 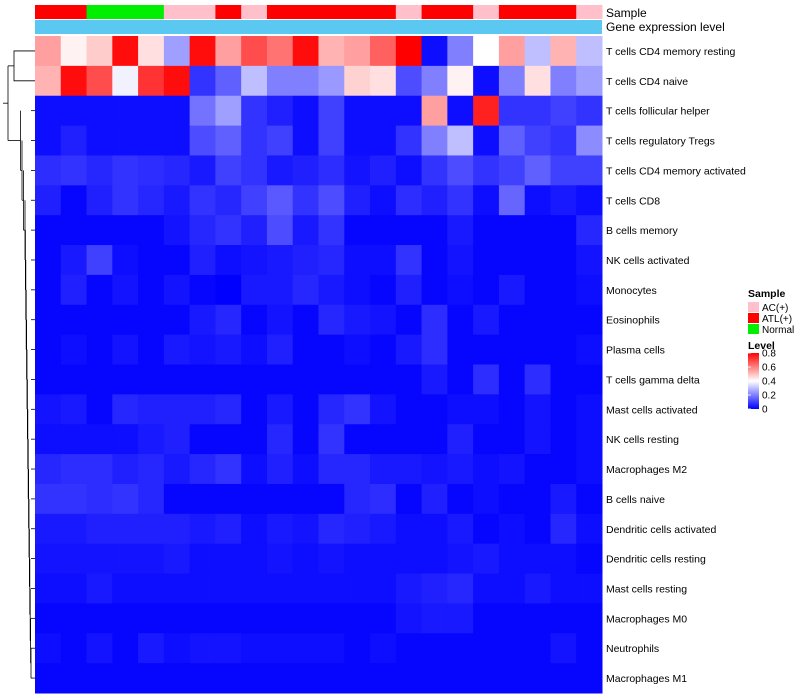 I want to click on row-label: B cells memory, so click(x=642, y=231).